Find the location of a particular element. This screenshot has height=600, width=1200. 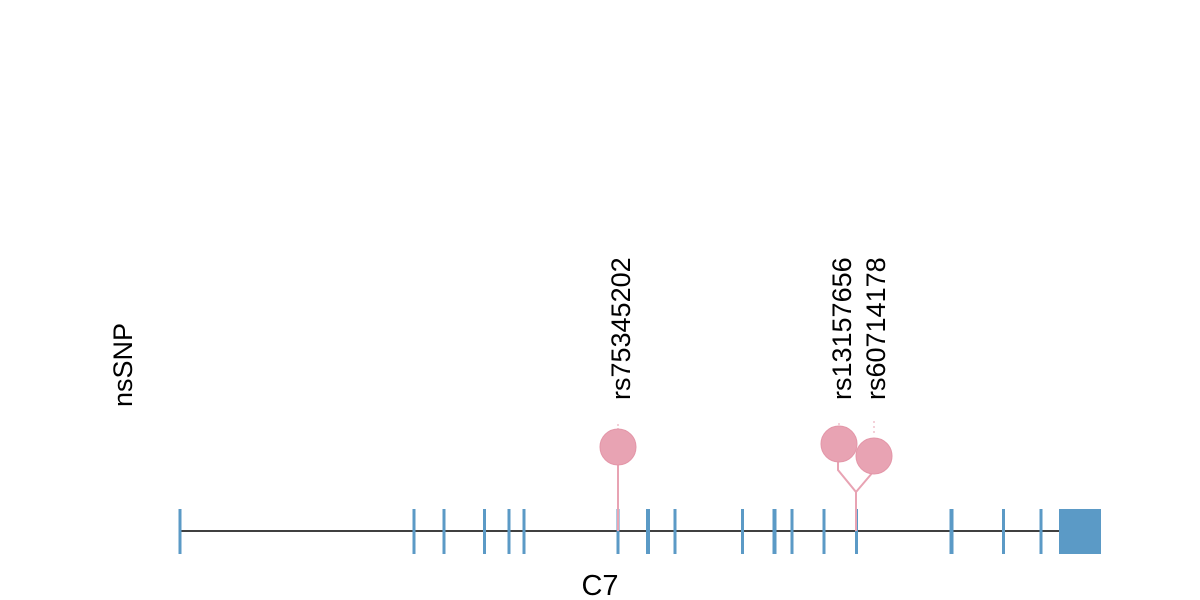

snp-label: rs13157656 is located at coordinates (842, 328).